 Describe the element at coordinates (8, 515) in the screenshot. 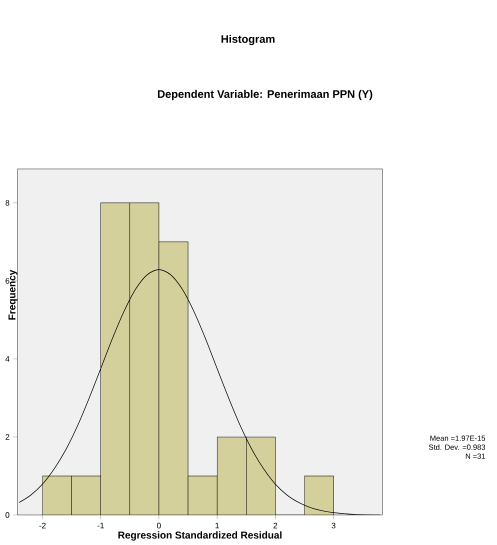

I see `y-tick-label: 0` at that location.